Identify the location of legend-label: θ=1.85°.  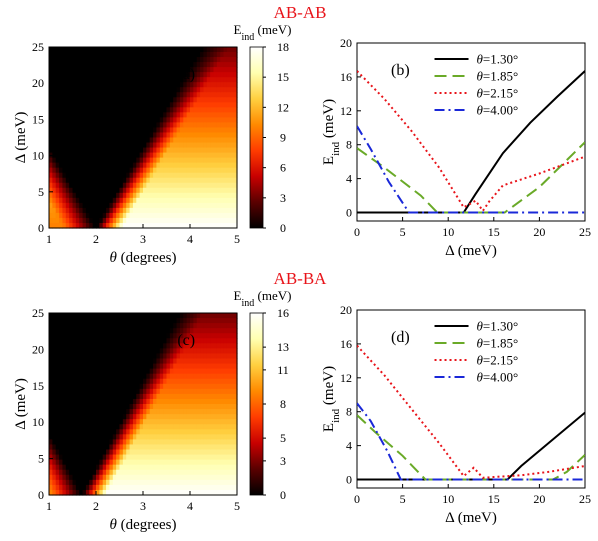
(498, 343).